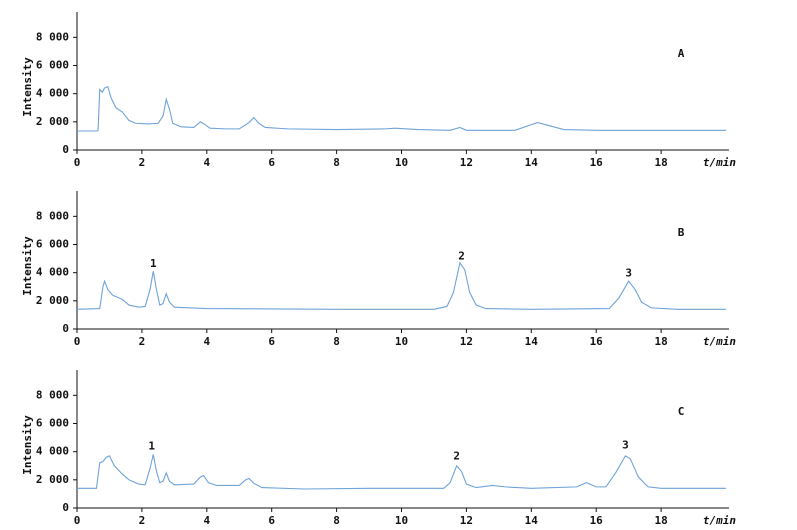 This screenshot has height=530, width=797. Describe the element at coordinates (681, 232) in the screenshot. I see `panel-label: B` at that location.